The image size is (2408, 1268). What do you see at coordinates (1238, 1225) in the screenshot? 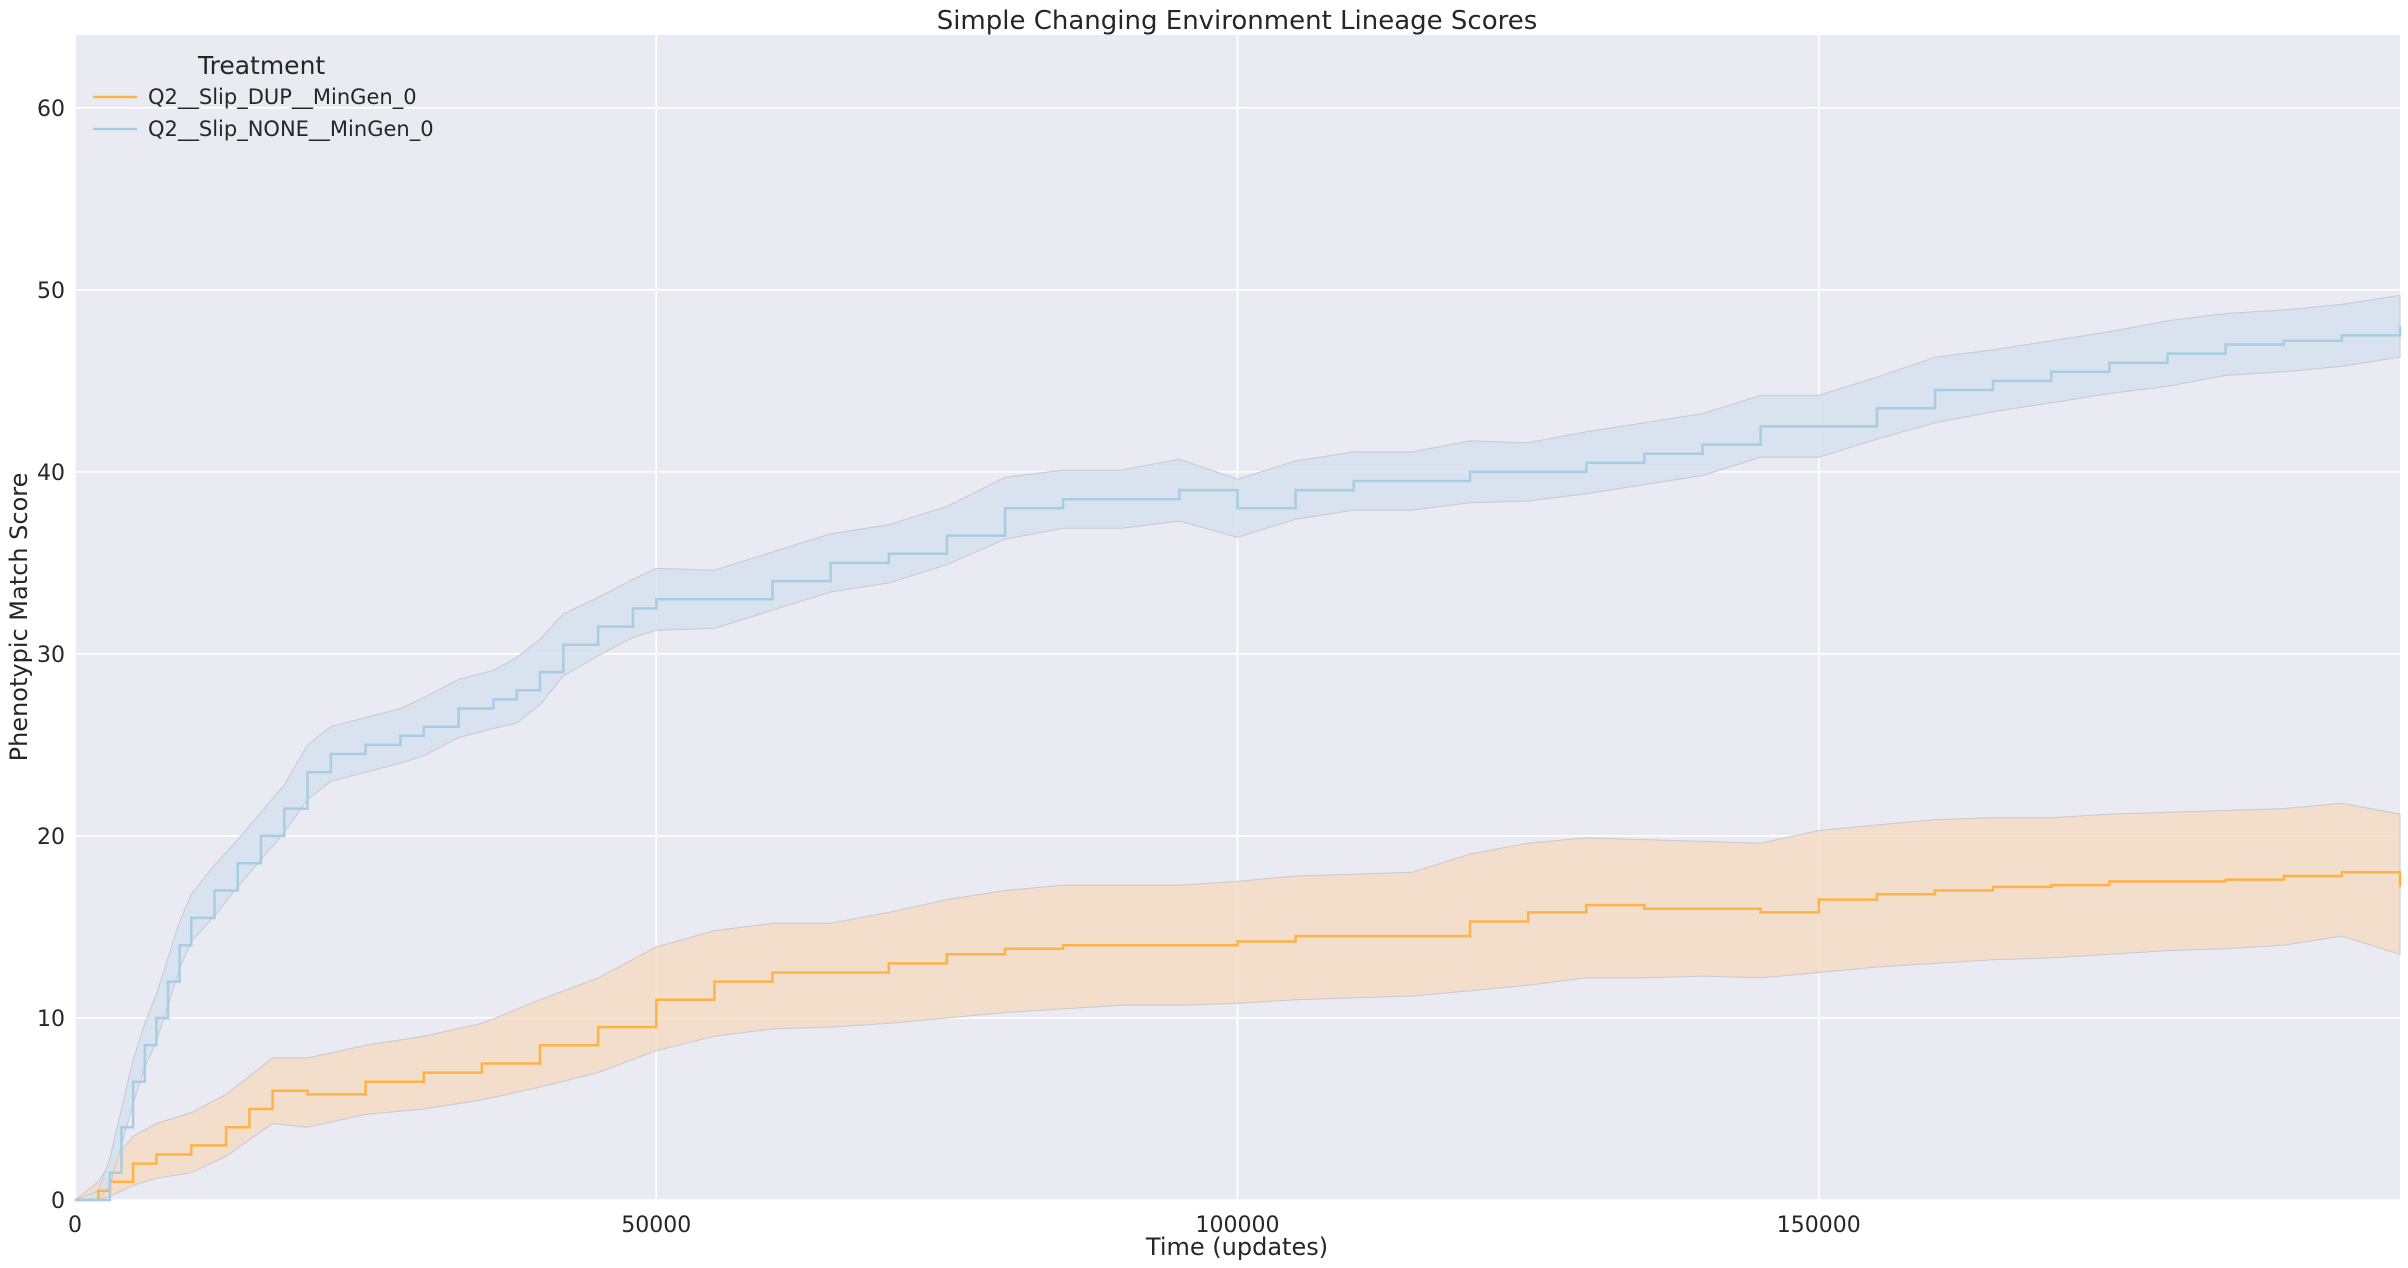
I see `x-tick-label: 100000` at bounding box center [1238, 1225].